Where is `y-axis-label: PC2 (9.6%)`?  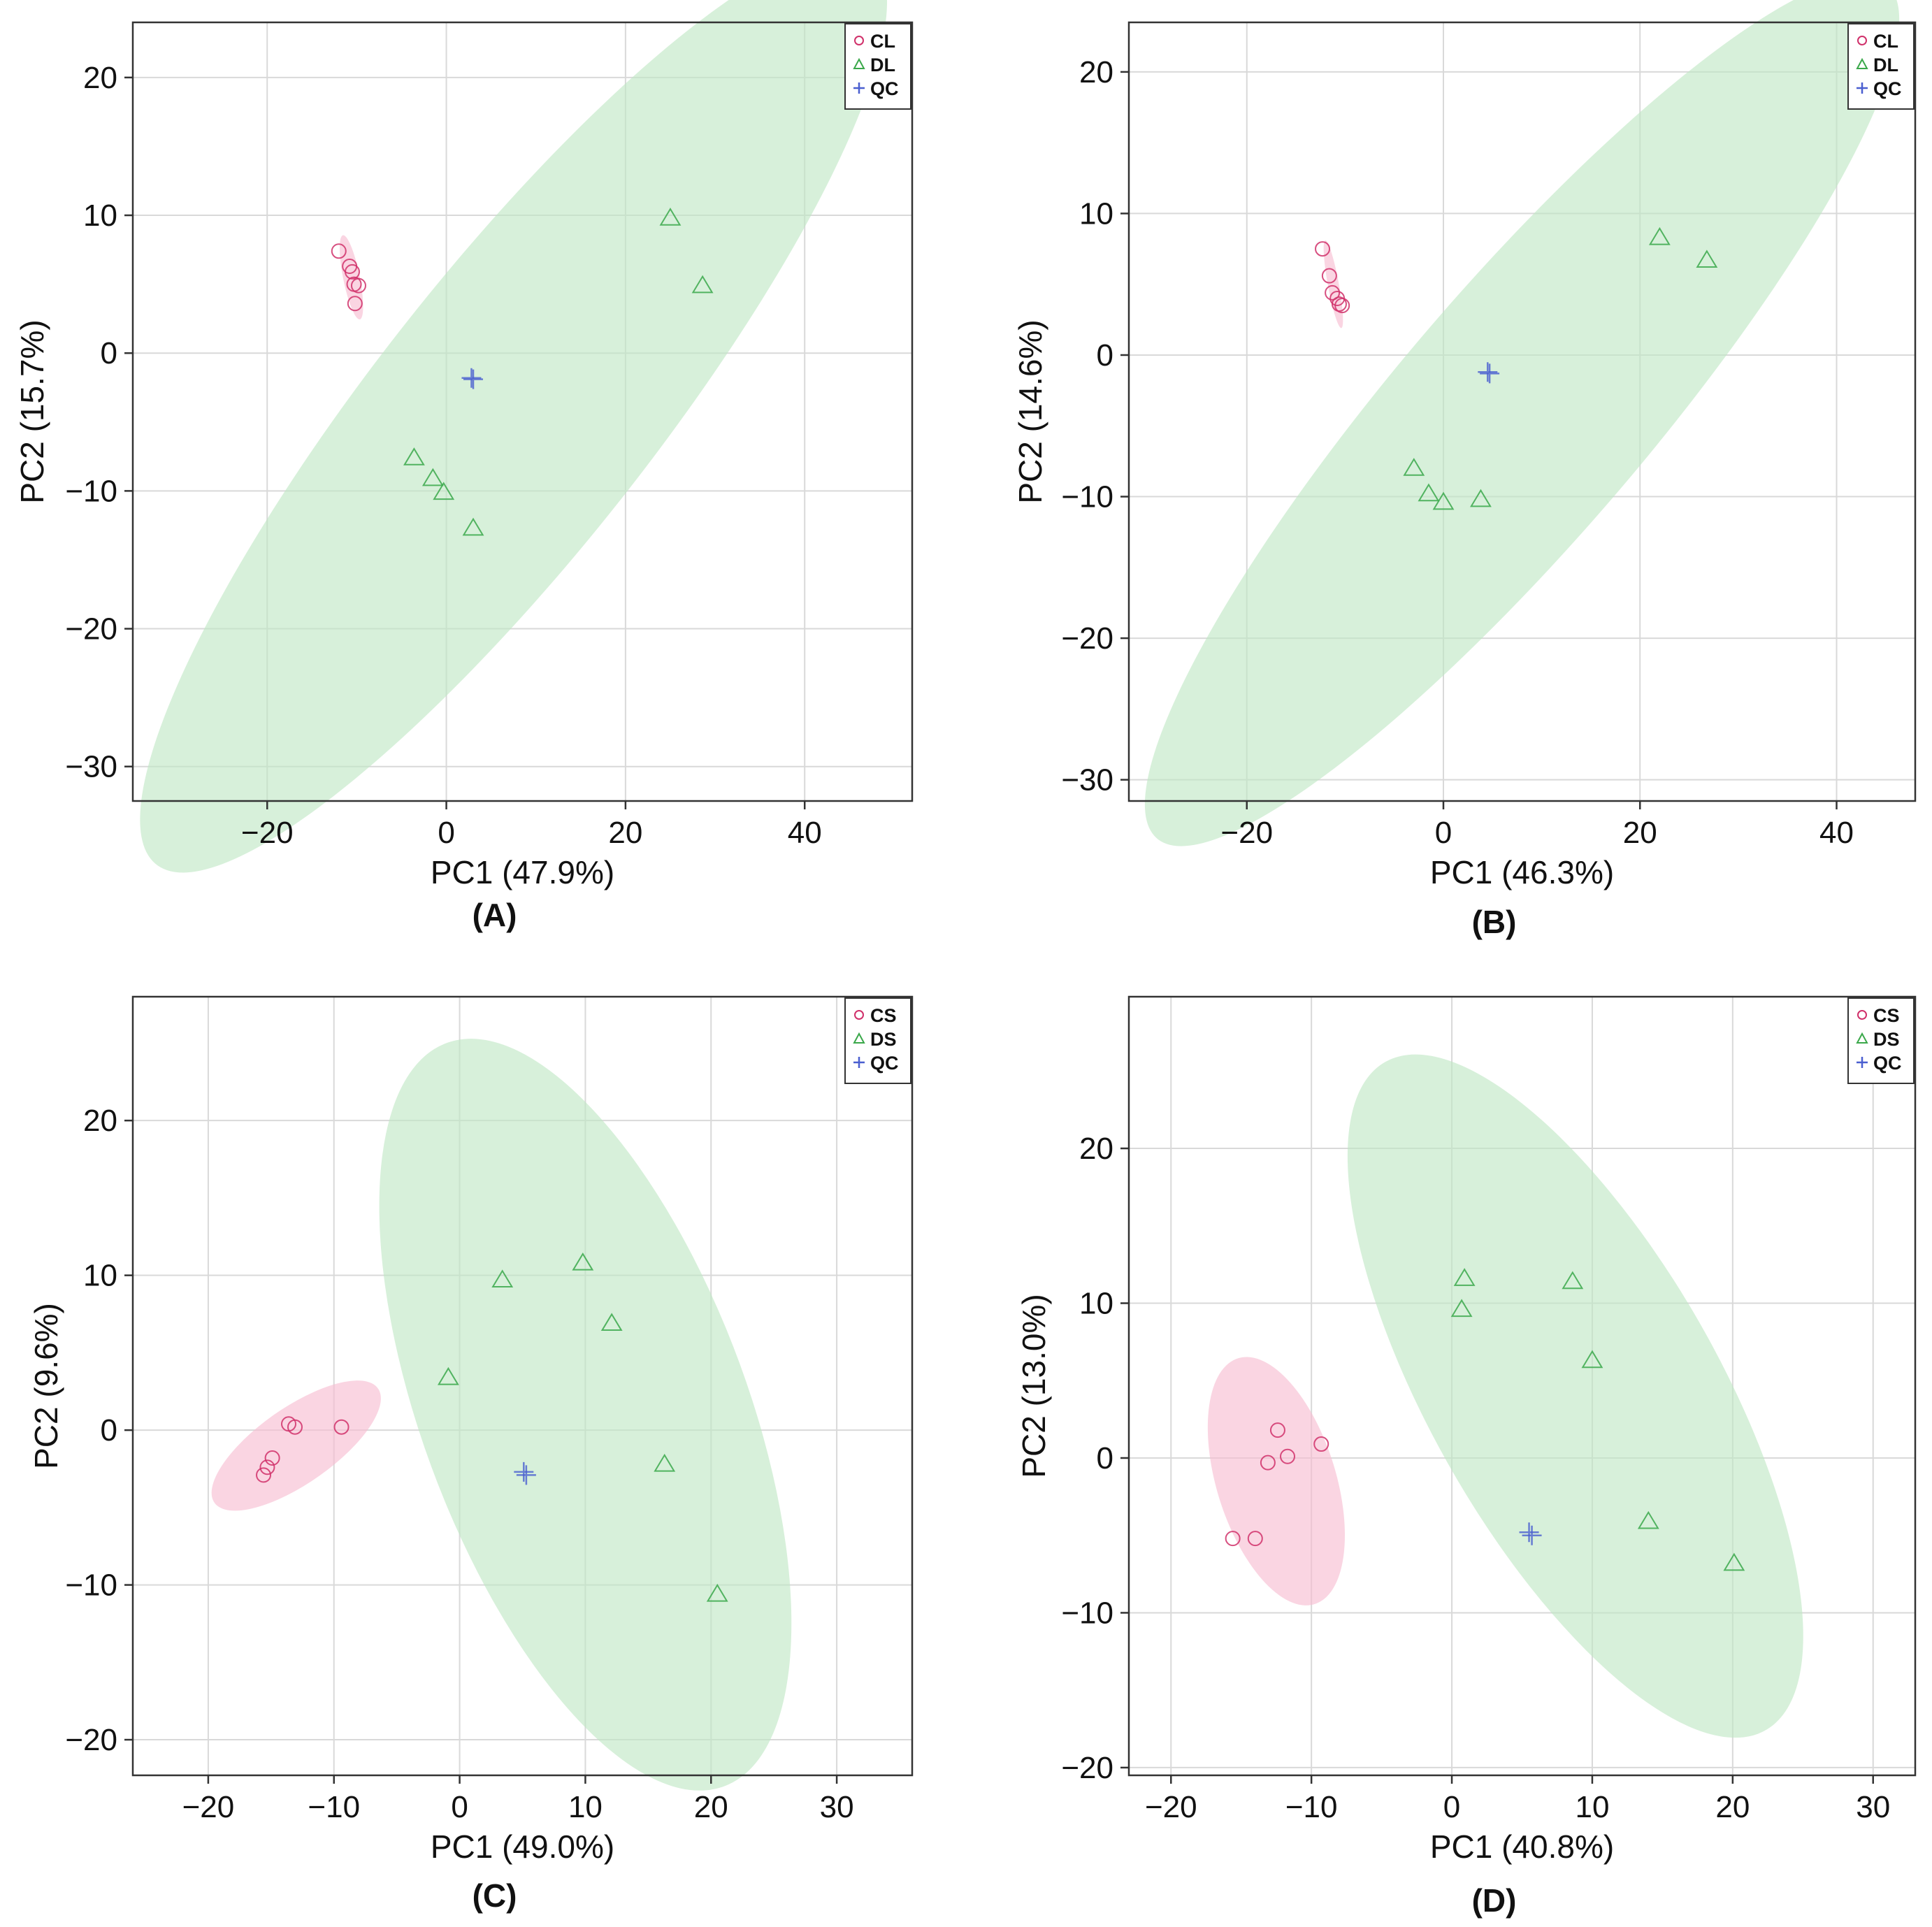
y-axis-label: PC2 (9.6%) is located at coordinates (46, 1386).